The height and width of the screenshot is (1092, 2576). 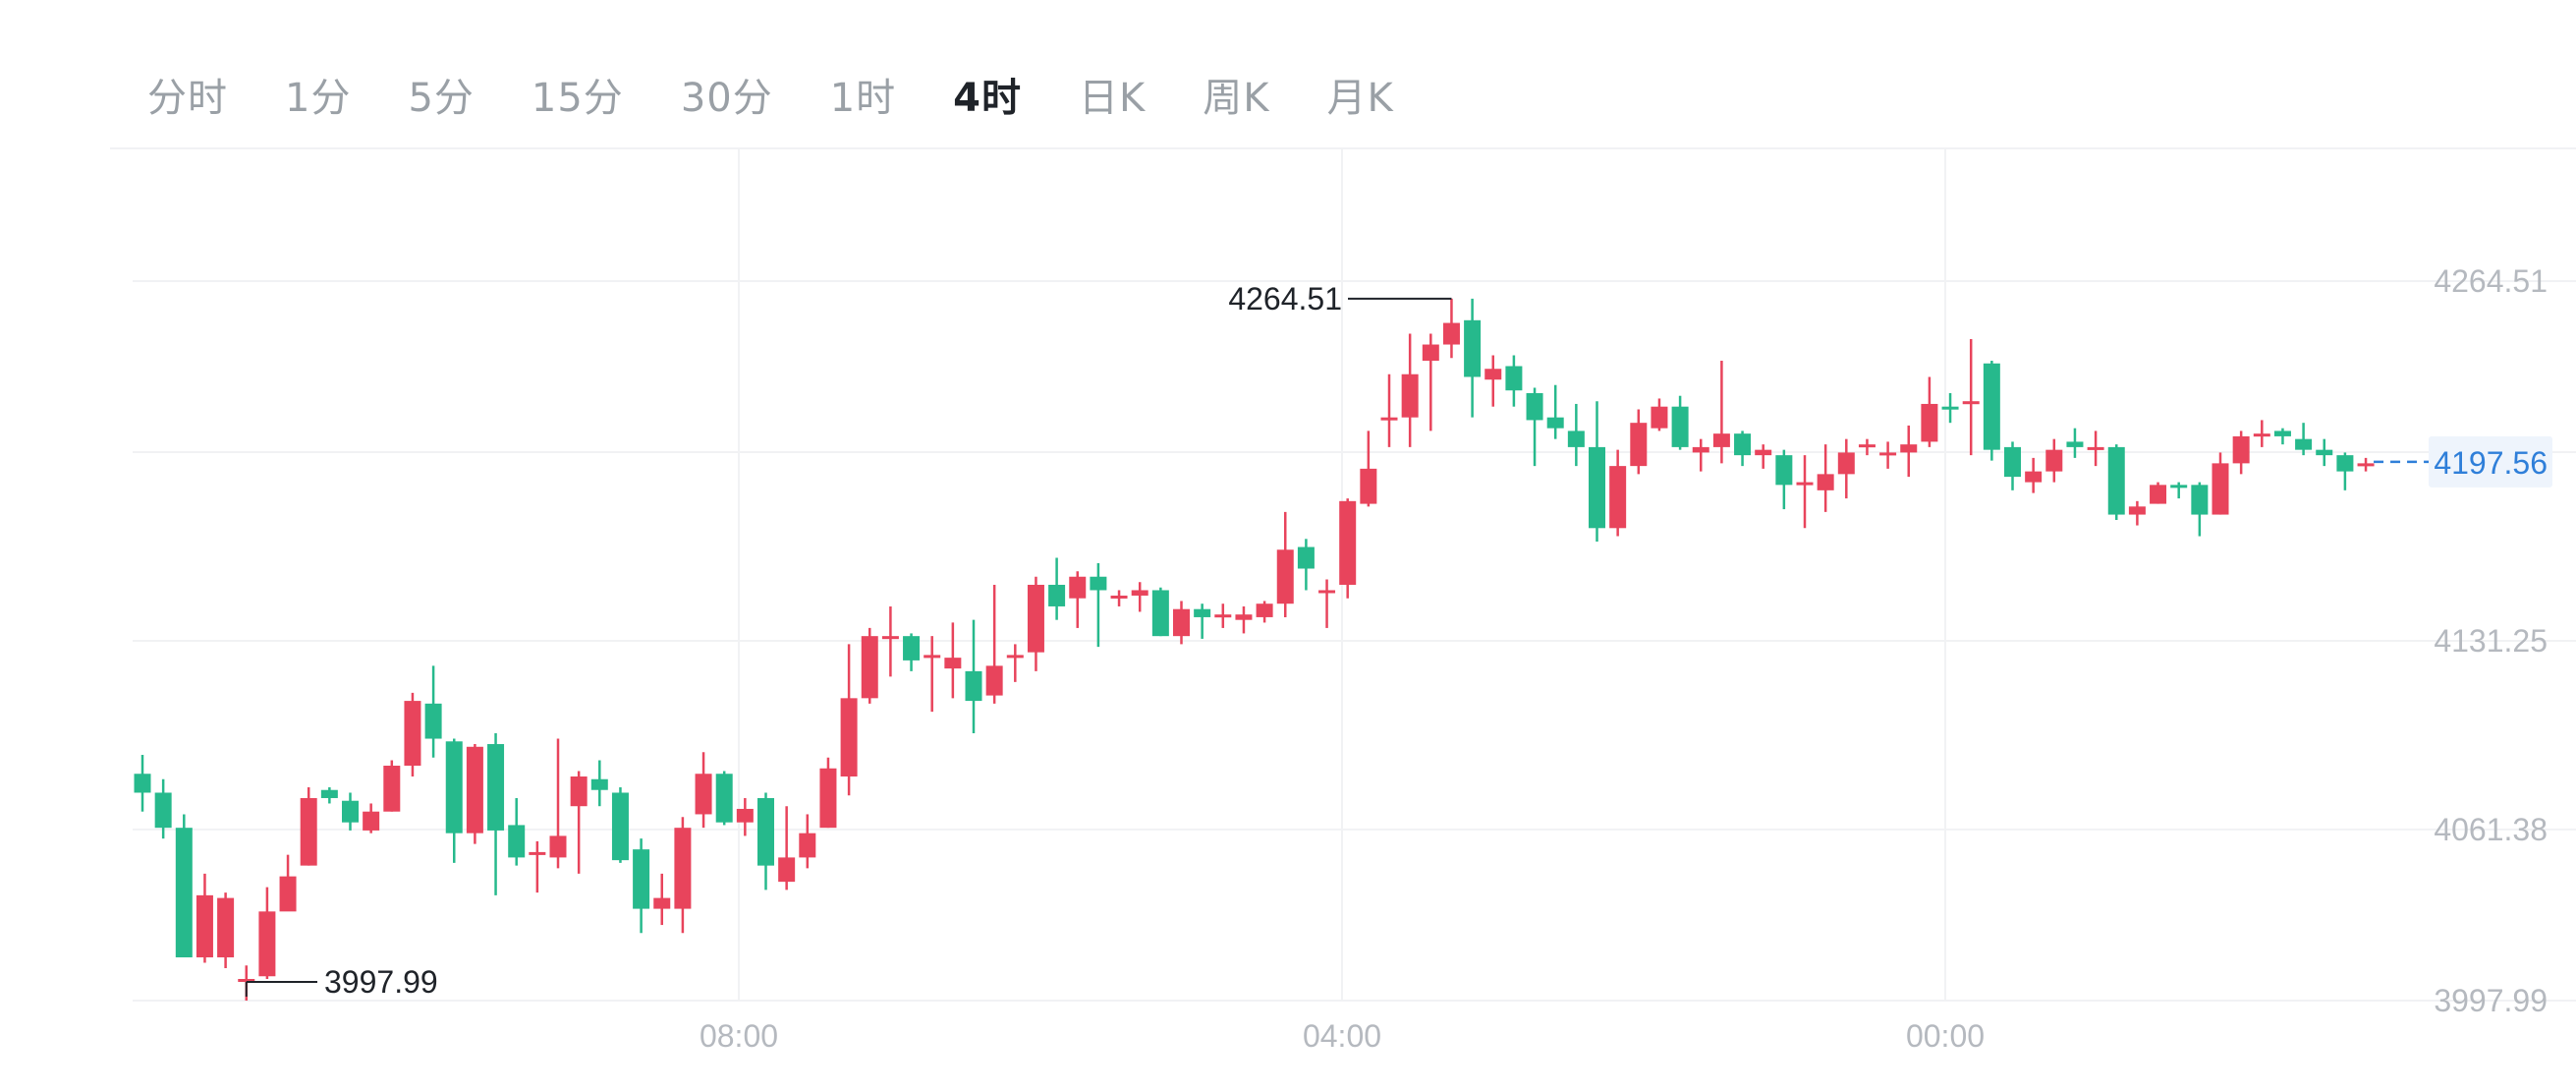 What do you see at coordinates (863, 98) in the screenshot?
I see `tab-5: 1时` at bounding box center [863, 98].